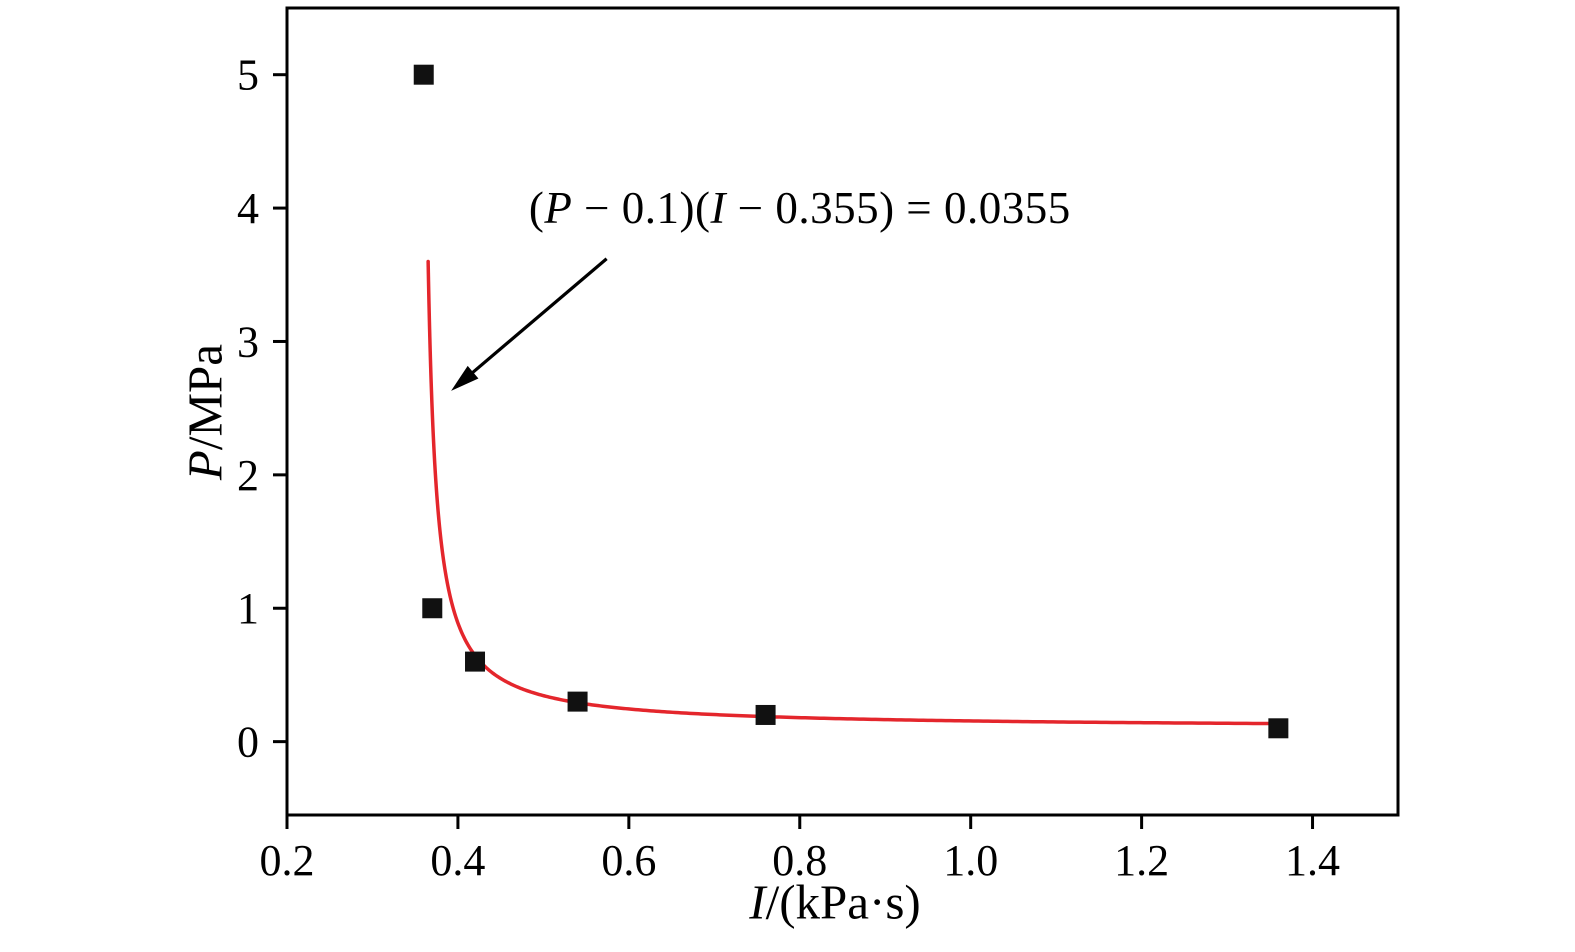 This screenshot has height=952, width=1575. What do you see at coordinates (628, 860) in the screenshot?
I see `x-tick-label: 0.6` at bounding box center [628, 860].